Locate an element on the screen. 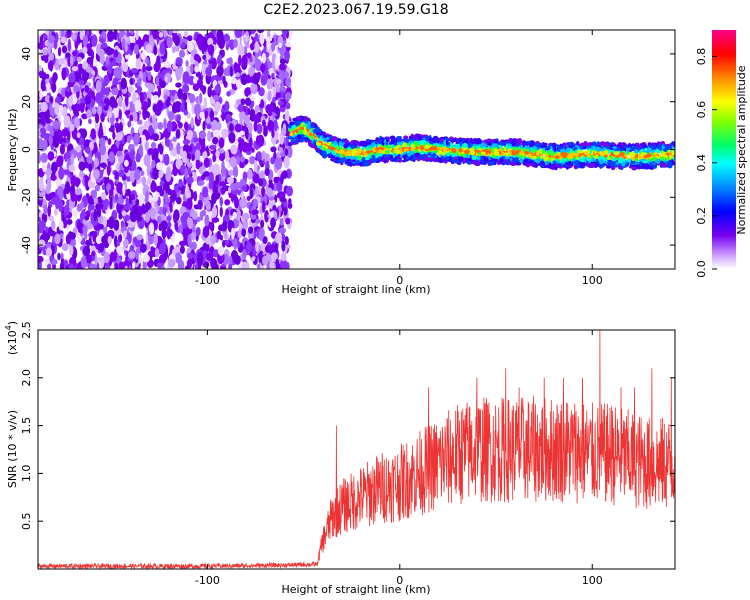 The height and width of the screenshot is (600, 750). chart-title: C2E2.2023.067.19.59.G18 is located at coordinates (355, 10).